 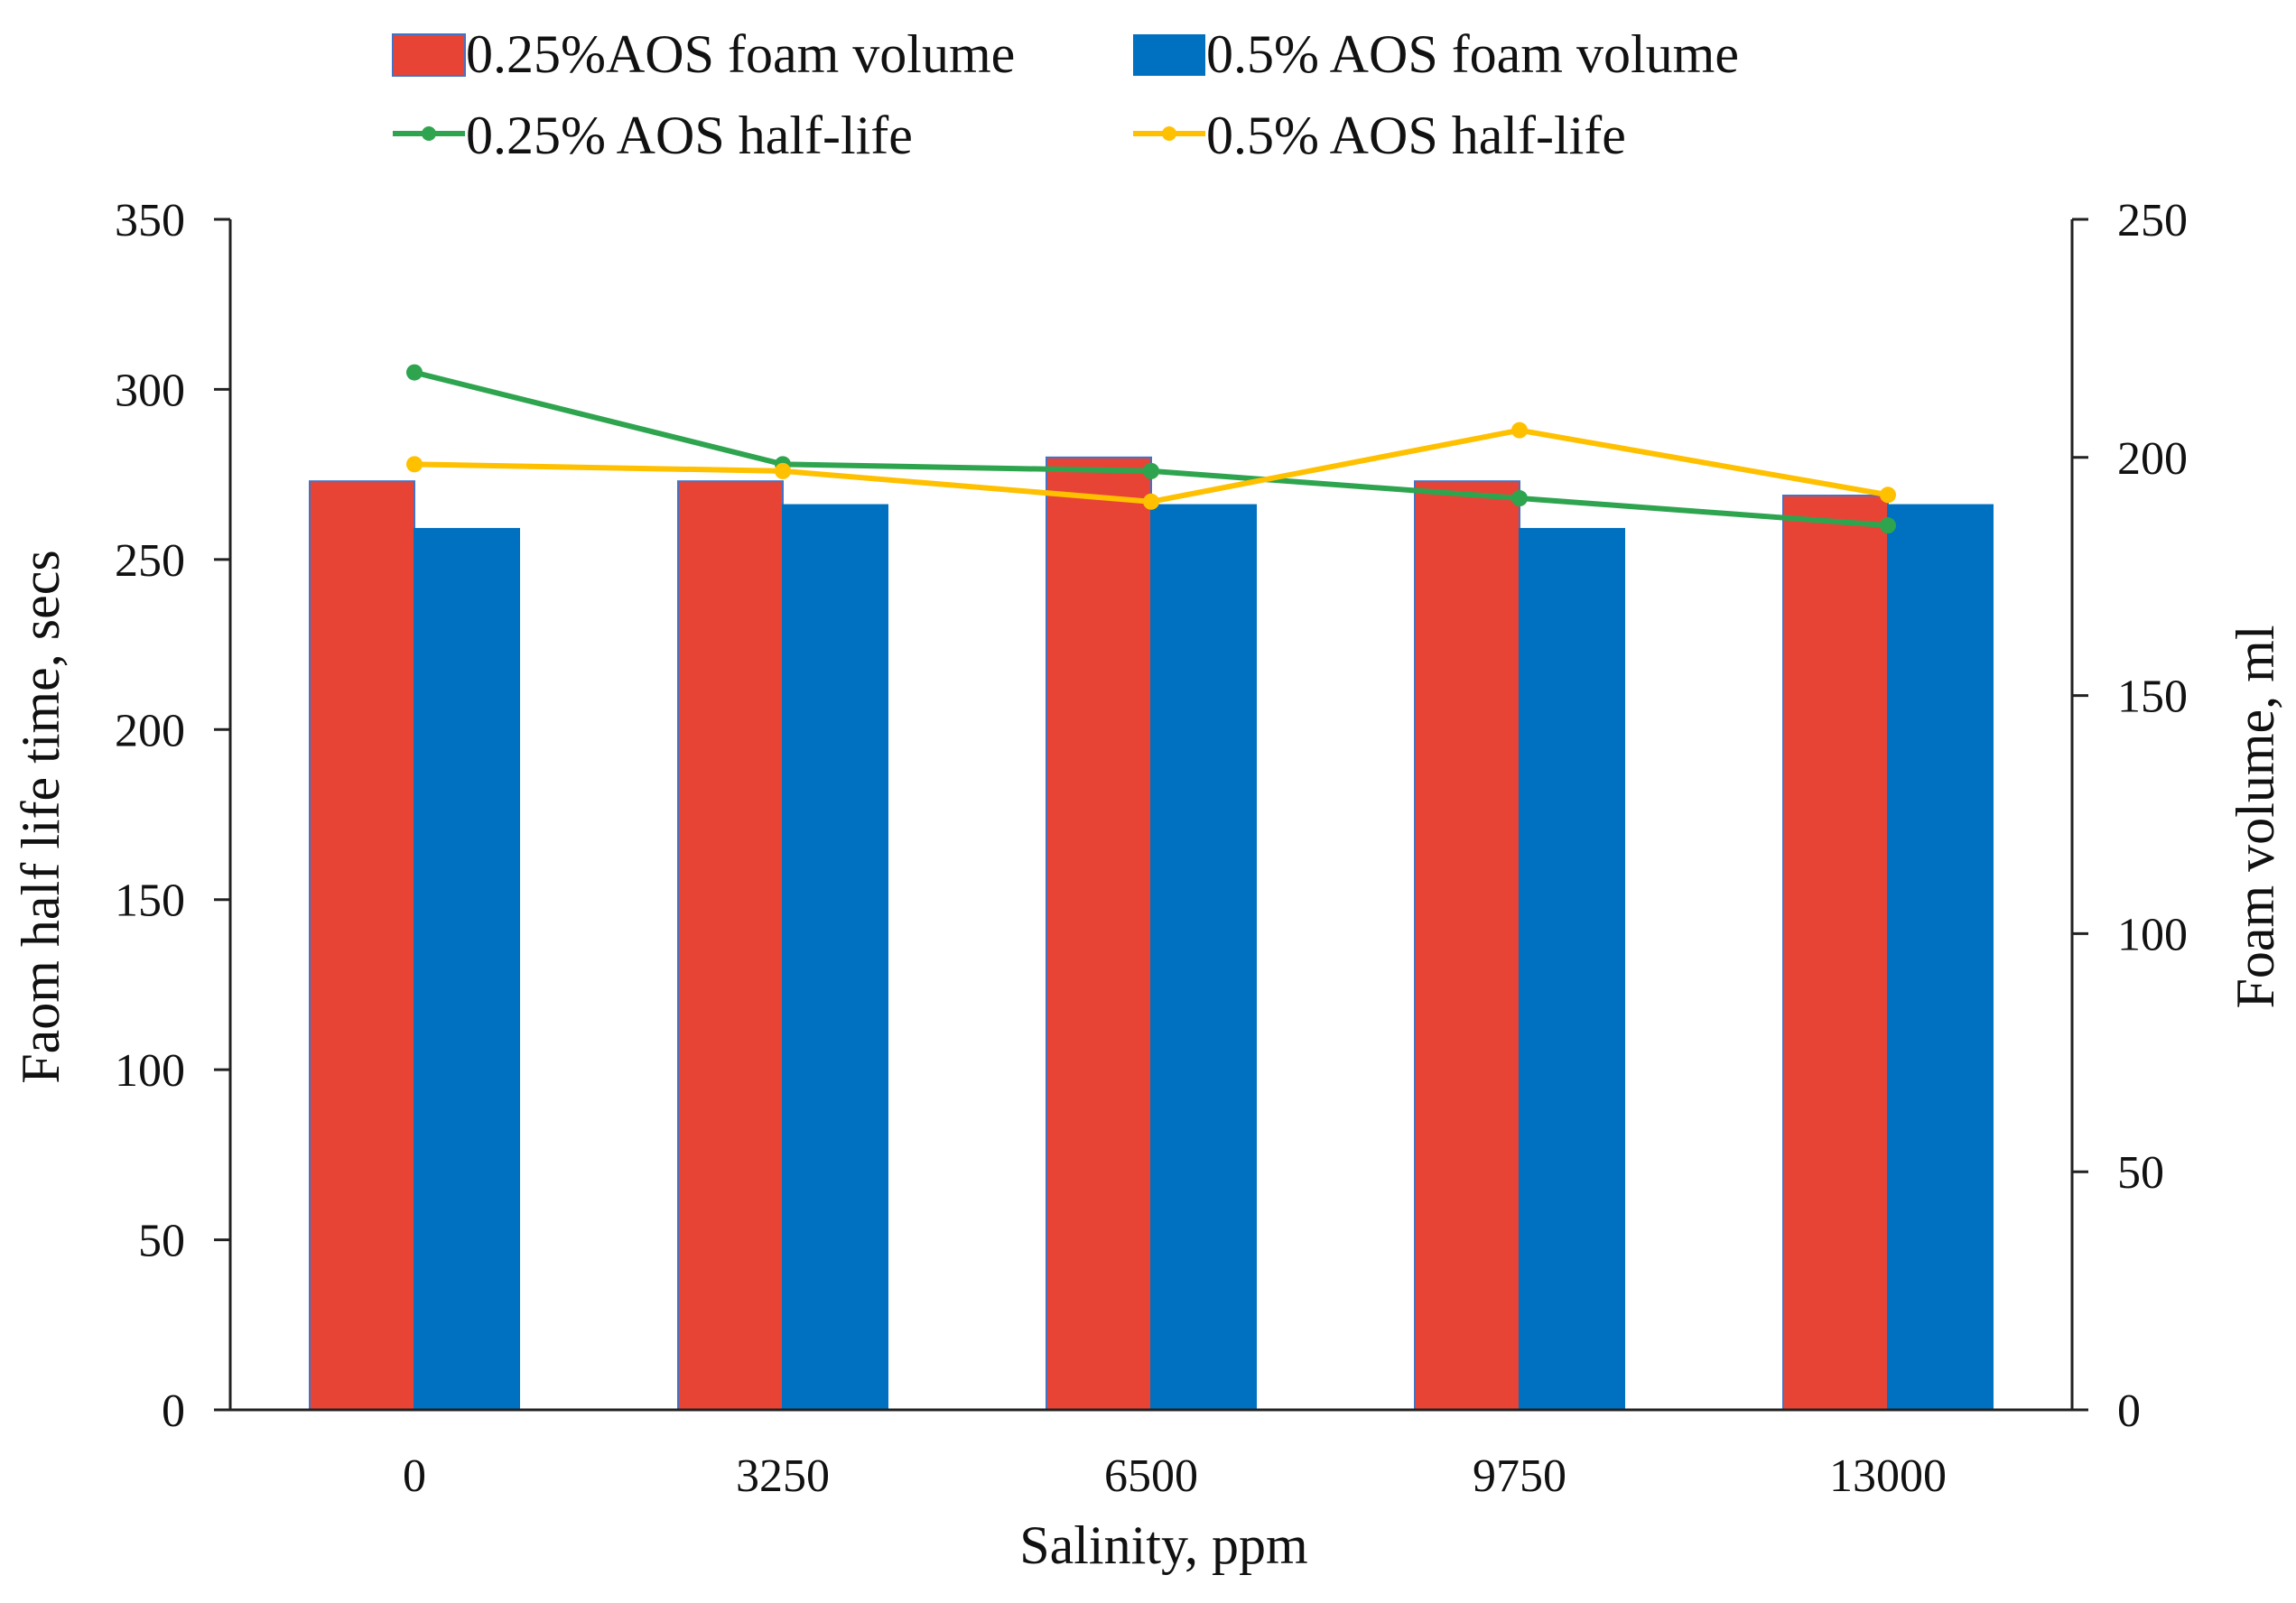 What do you see at coordinates (1888, 1476) in the screenshot?
I see `x-tick-label: 13000` at bounding box center [1888, 1476].